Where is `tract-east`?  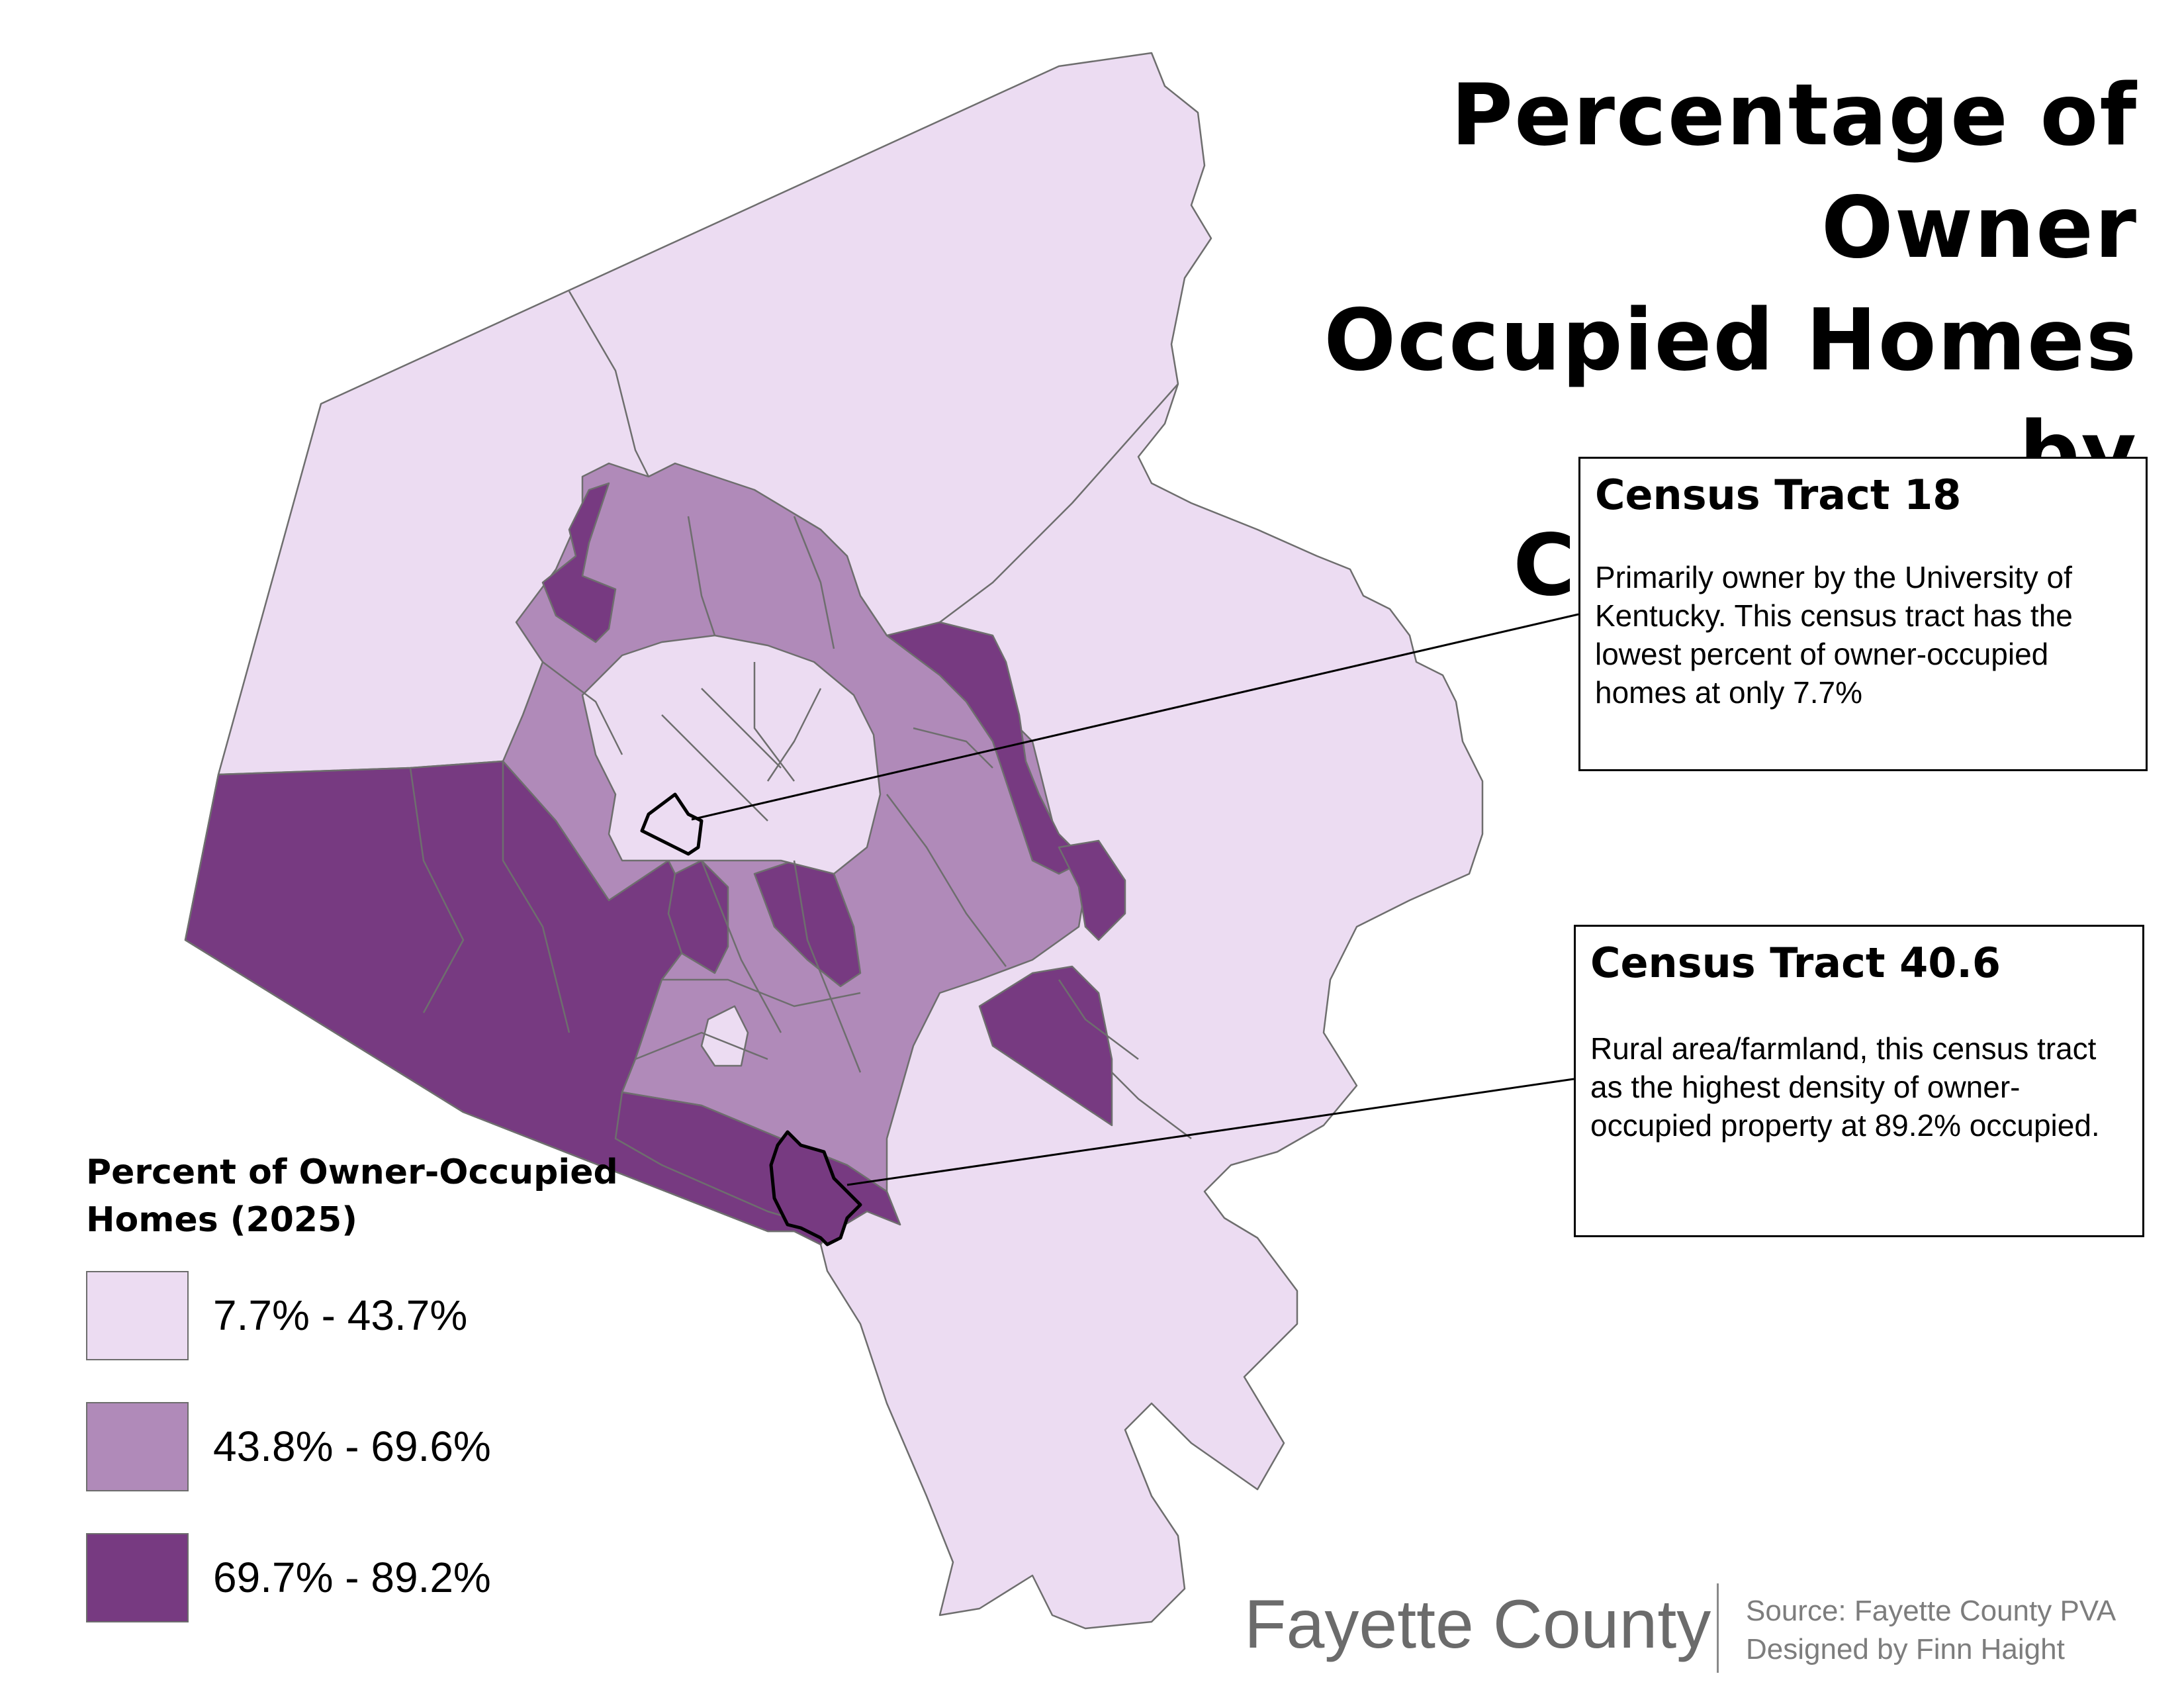
tract-east is located at coordinates (1092, 890).